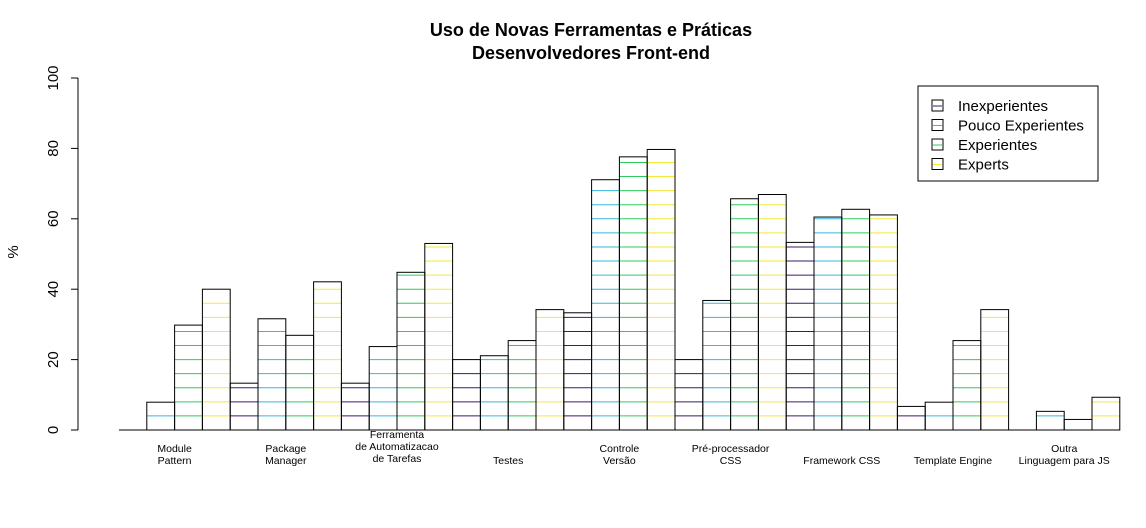 The width and height of the screenshot is (1146, 528). What do you see at coordinates (175, 461) in the screenshot?
I see `category-label: Pattern` at bounding box center [175, 461].